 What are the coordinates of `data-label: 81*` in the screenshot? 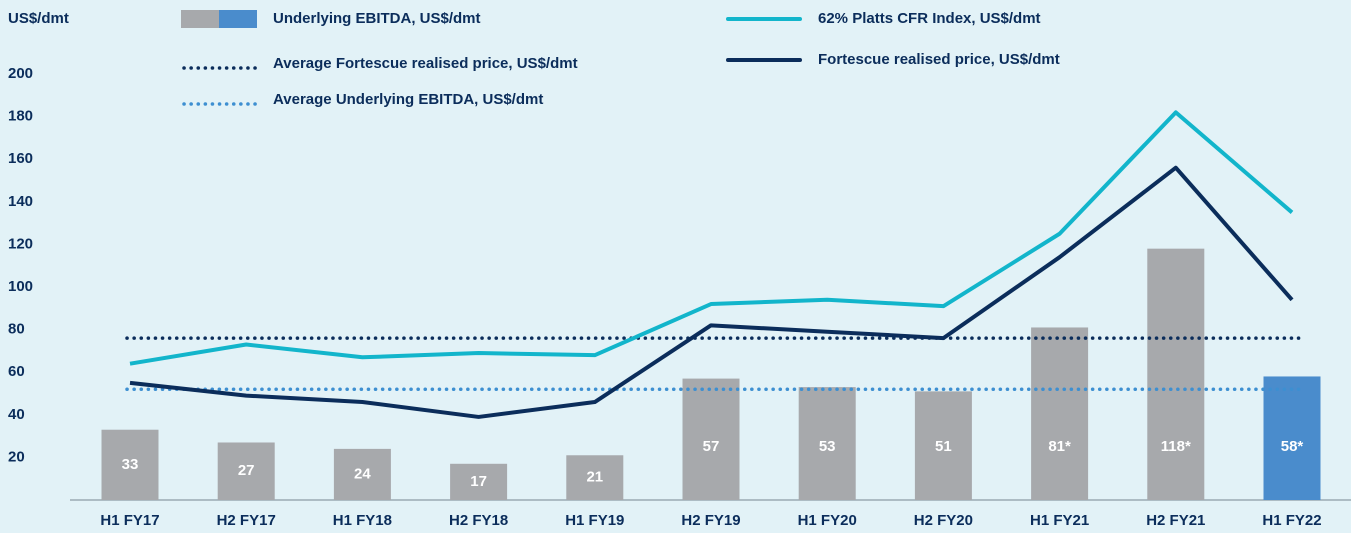 It's located at (1059, 446).